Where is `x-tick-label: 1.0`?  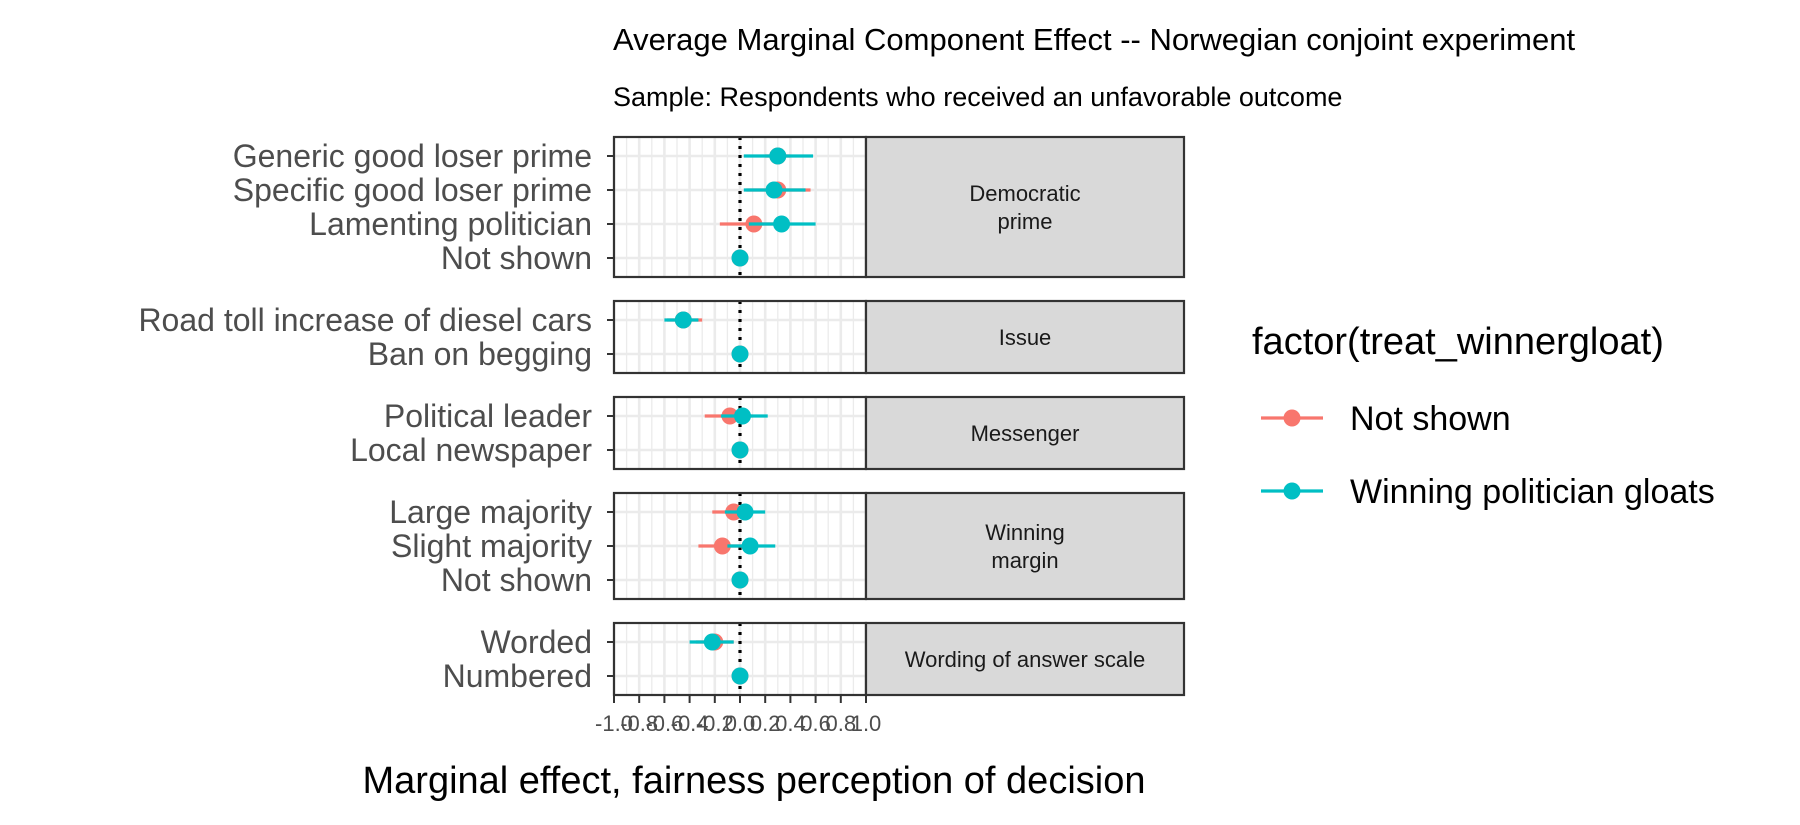
x-tick-label: 1.0 is located at coordinates (866, 723).